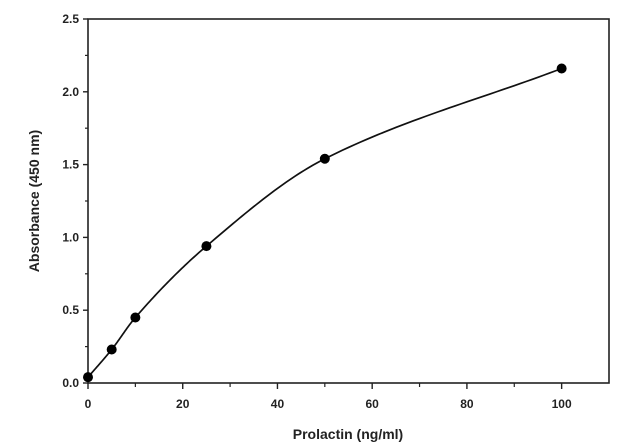 This screenshot has height=447, width=631. Describe the element at coordinates (467, 404) in the screenshot. I see `x-tick-label: 80` at that location.